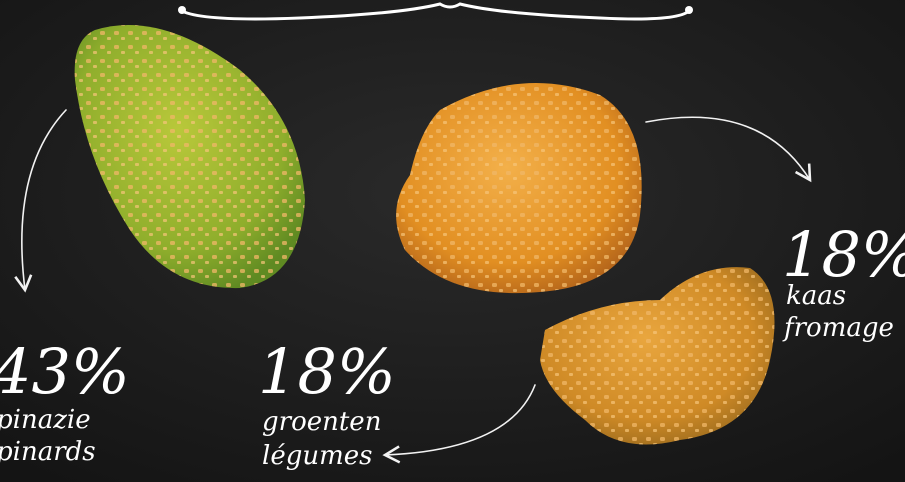  Describe the element at coordinates (519, 188) in the screenshot. I see `cheese-nugget` at that location.